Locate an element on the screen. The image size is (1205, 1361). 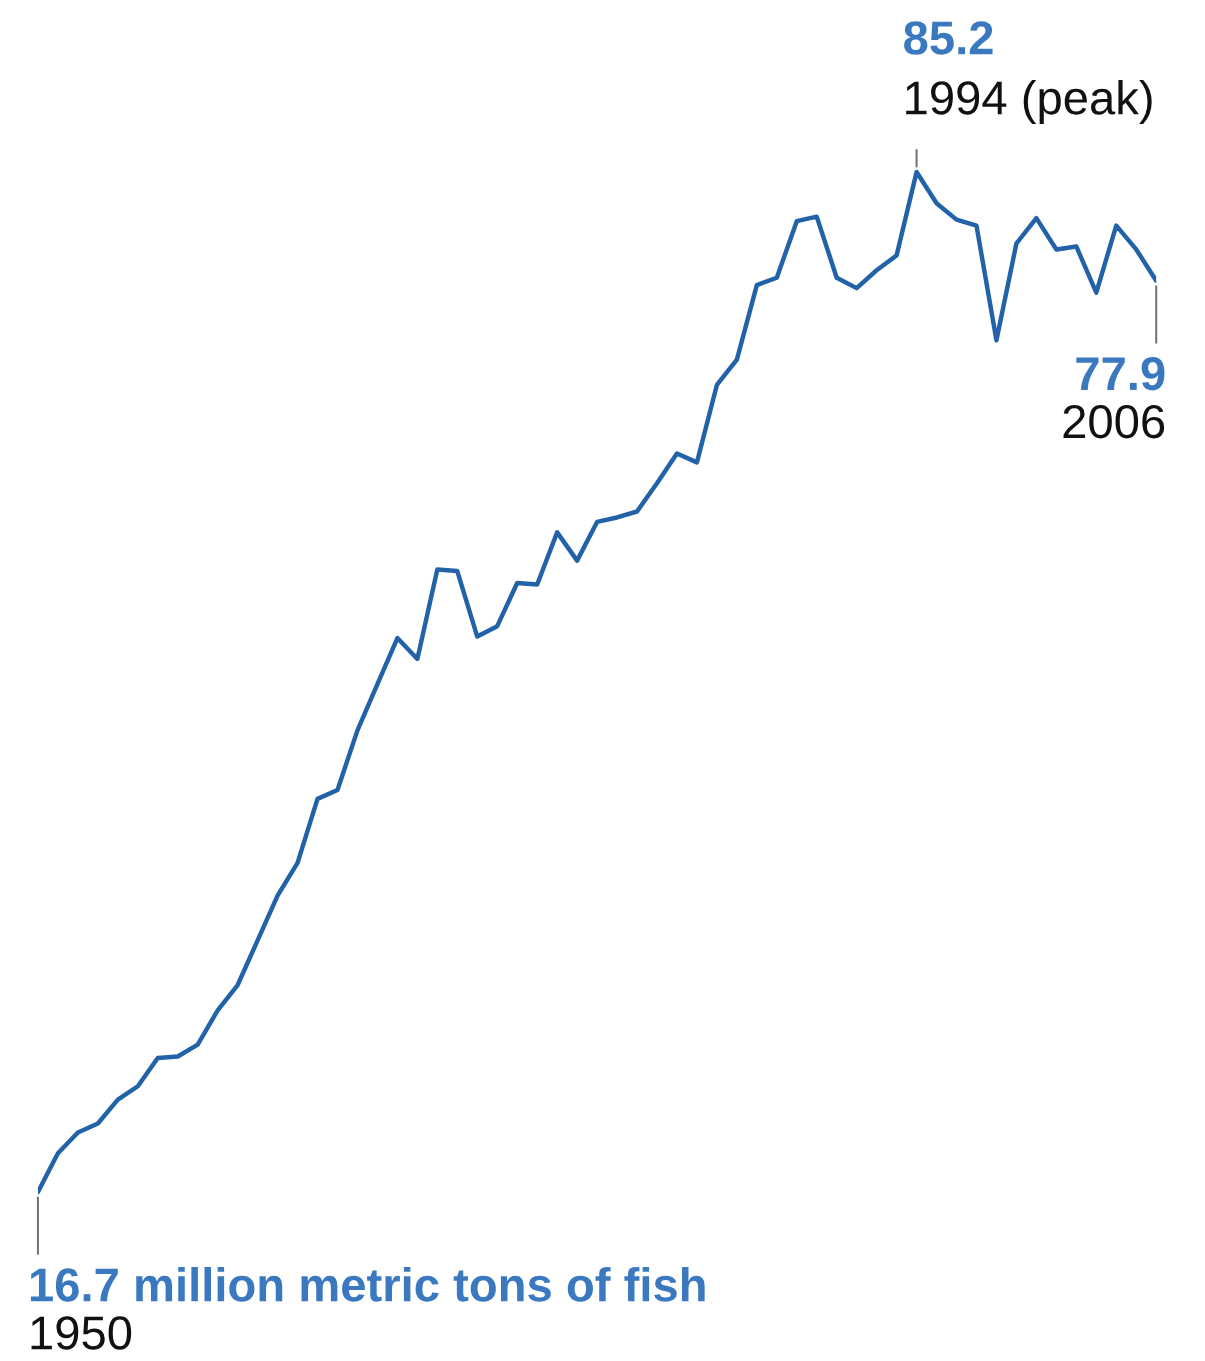
data-label: 85.2 is located at coordinates (948, 38).